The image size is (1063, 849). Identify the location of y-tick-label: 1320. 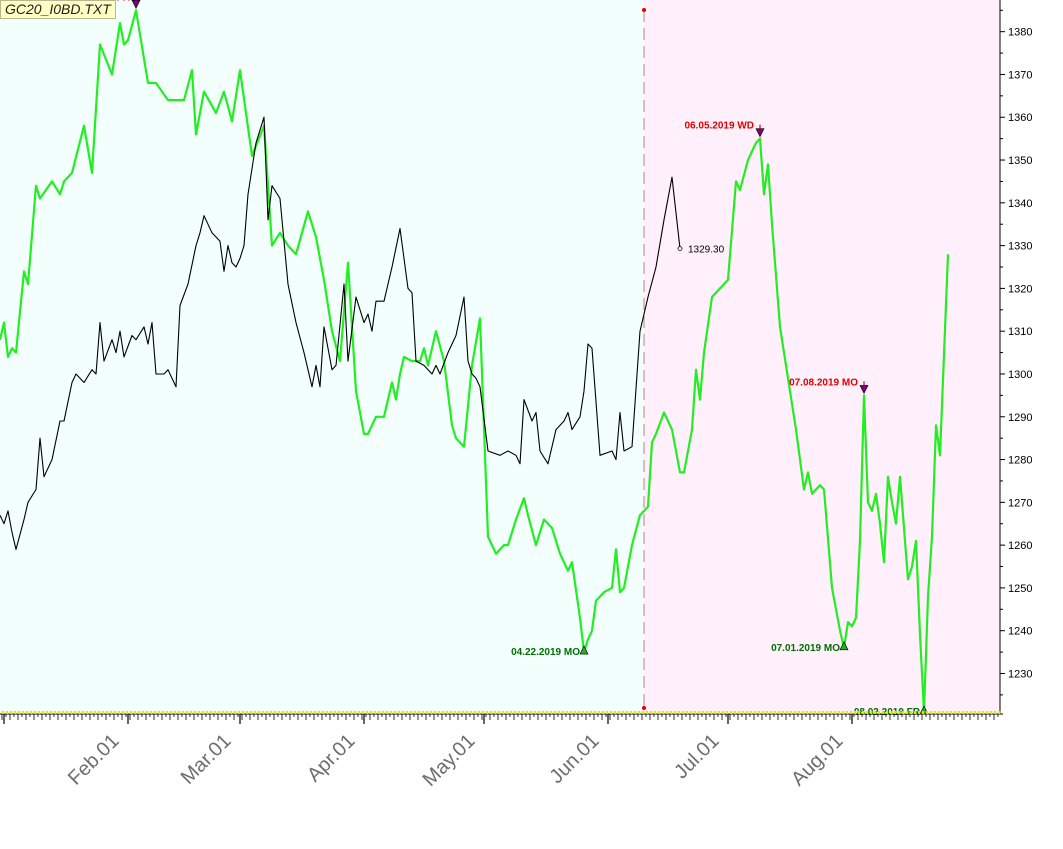
(1020, 289).